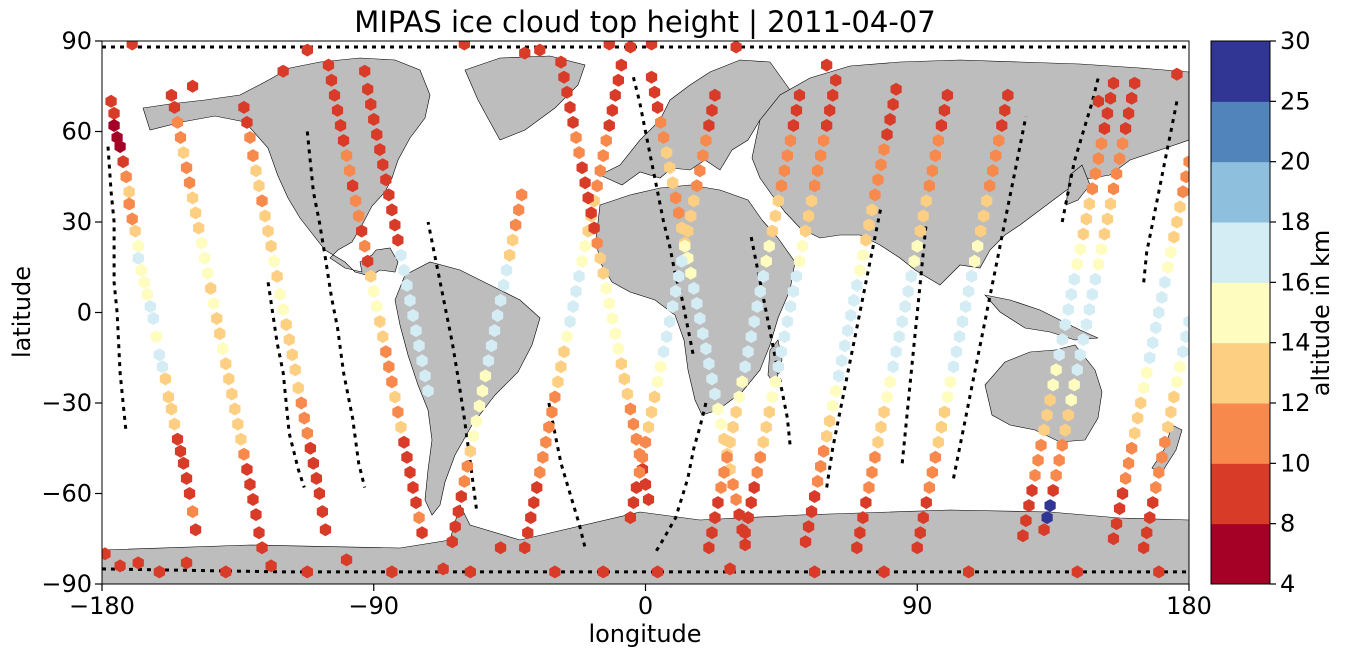 Image resolution: width=1345 pixels, height=657 pixels. What do you see at coordinates (1240, 312) in the screenshot?
I see `colorbar-frame` at bounding box center [1240, 312].